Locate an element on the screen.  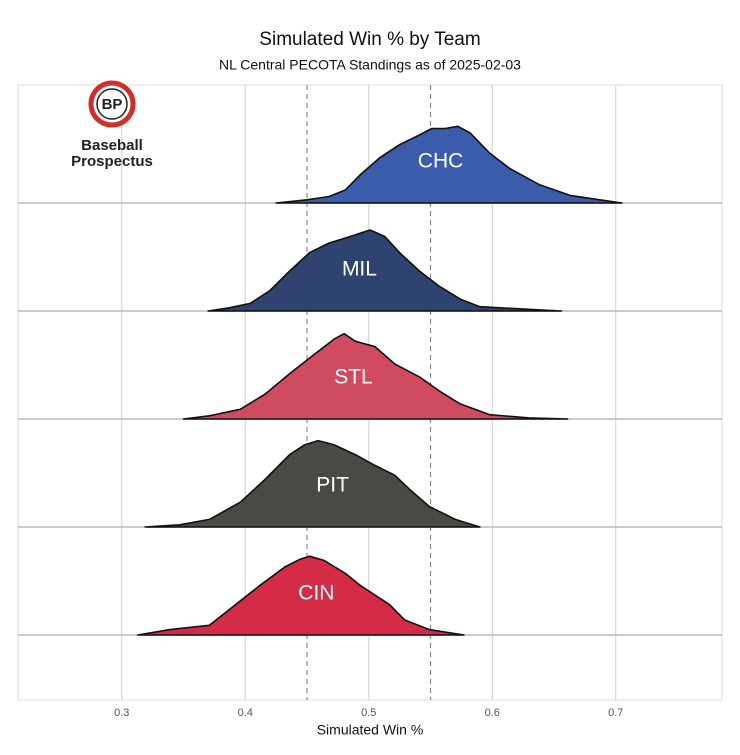
x-tick-label: 0.5 is located at coordinates (368, 713).